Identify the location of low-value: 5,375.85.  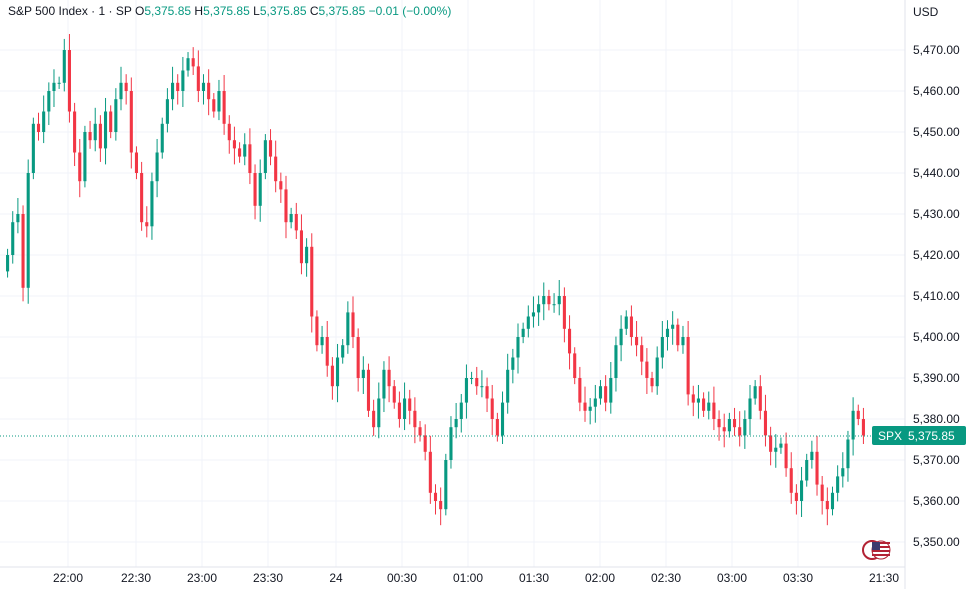
(283, 11).